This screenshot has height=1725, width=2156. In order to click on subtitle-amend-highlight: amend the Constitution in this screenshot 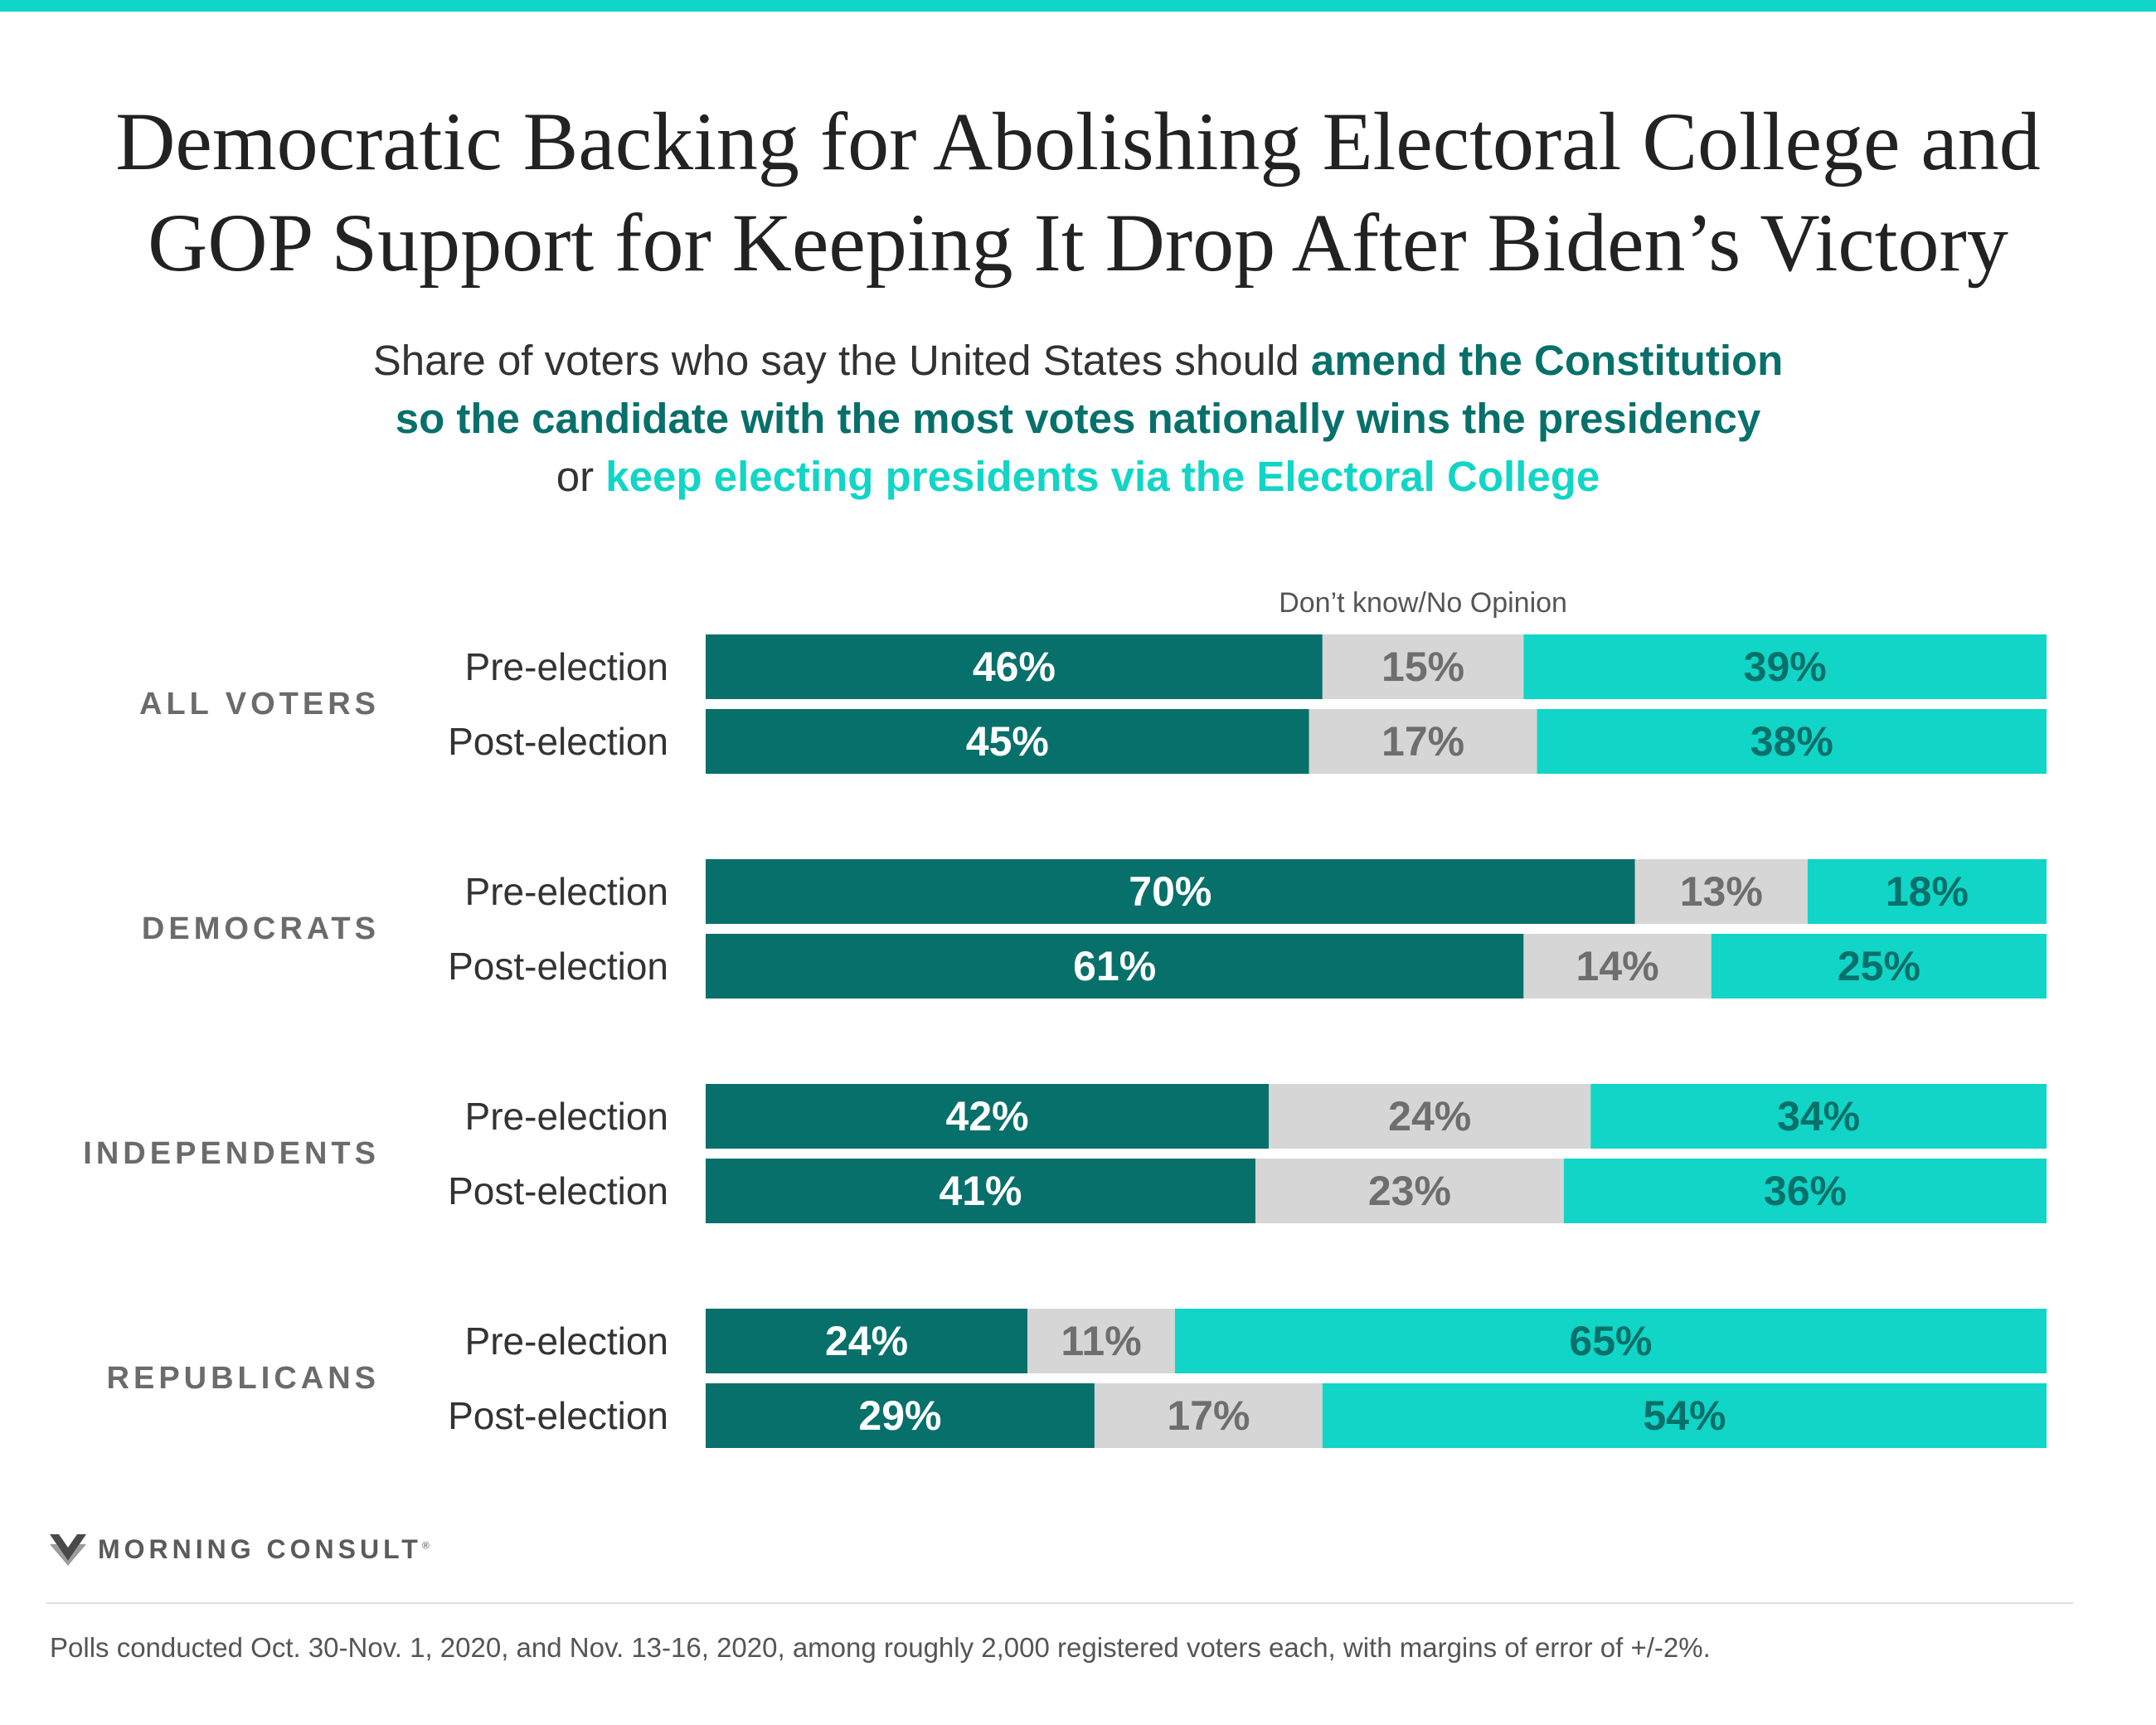, I will do `click(1547, 361)`.